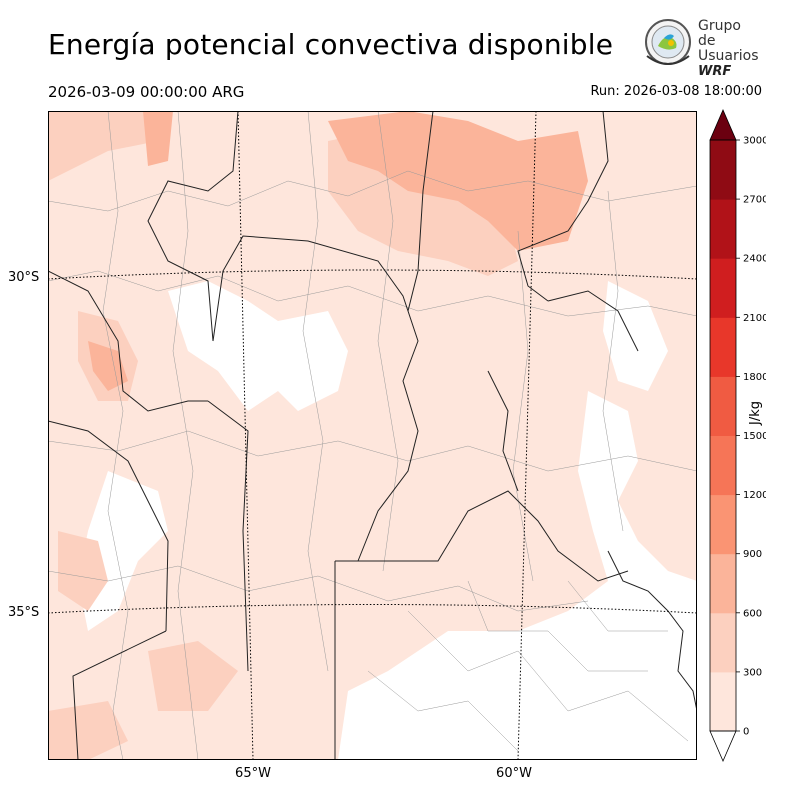 This screenshot has width=800, height=800. What do you see at coordinates (752, 672) in the screenshot?
I see `colorbar-tick-label: 300` at bounding box center [752, 672].